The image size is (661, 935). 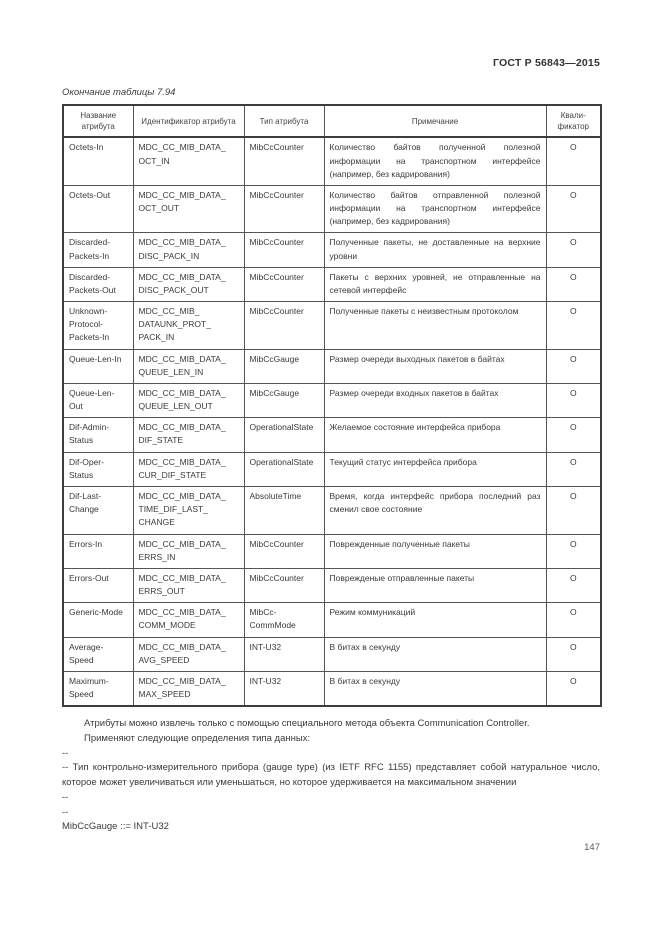 What do you see at coordinates (546, 63) in the screenshot?
I see `doc-header: ГОСТ Р 56843—2015` at bounding box center [546, 63].